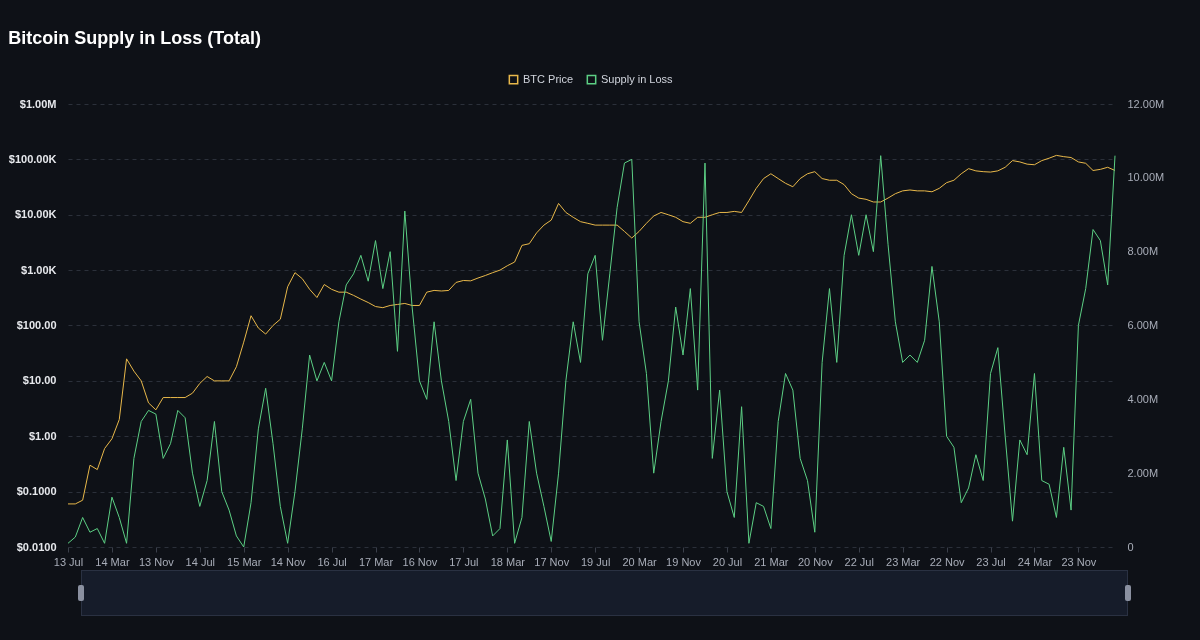 This screenshot has height=640, width=1200. Describe the element at coordinates (38, 103) in the screenshot. I see `y-tick-label: $1.00M` at that location.